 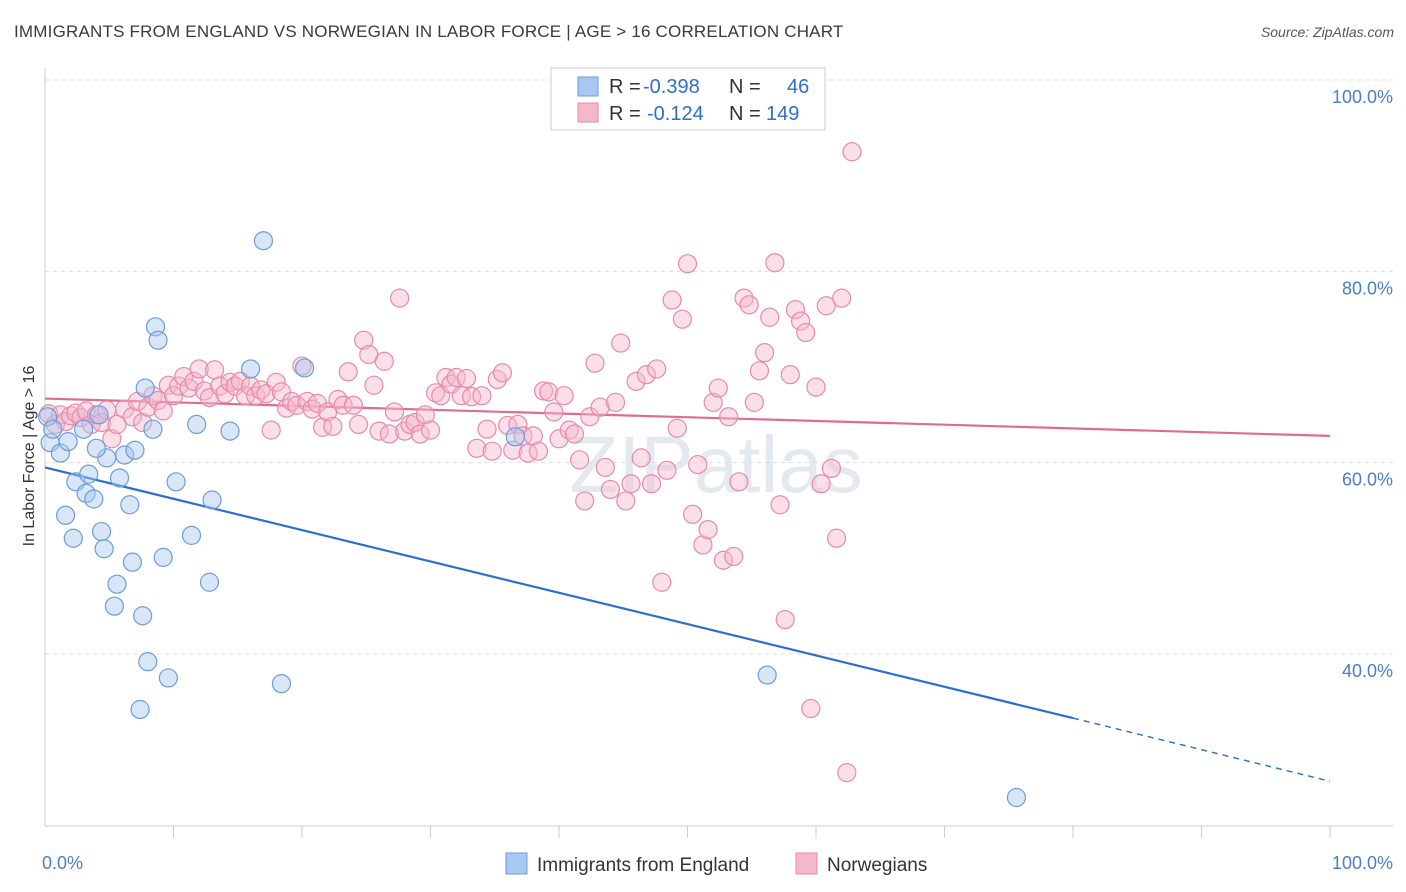 What do you see at coordinates (625, 87) in the screenshot?
I see `legend-r-label: R =` at bounding box center [625, 87].